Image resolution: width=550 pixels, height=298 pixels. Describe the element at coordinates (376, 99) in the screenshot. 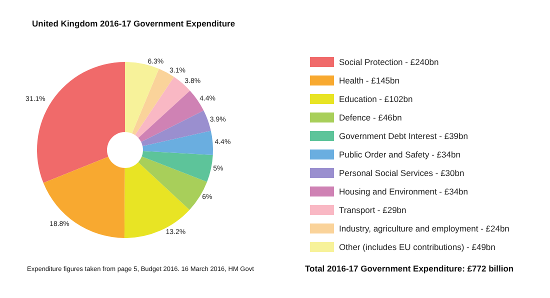

I see `legend-label: Education - £102bn` at that location.